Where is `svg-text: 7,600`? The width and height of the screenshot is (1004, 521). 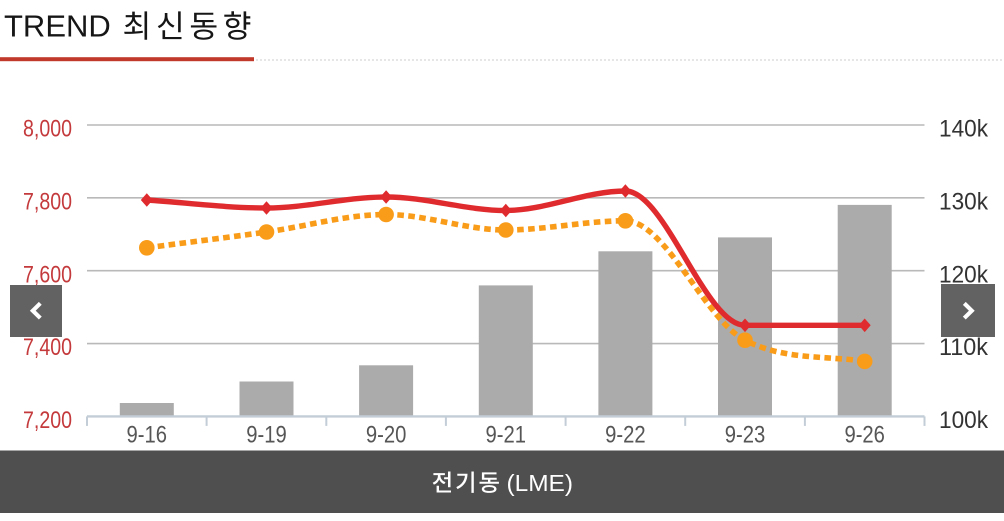
svg-text: 7,600 is located at coordinates (47, 274).